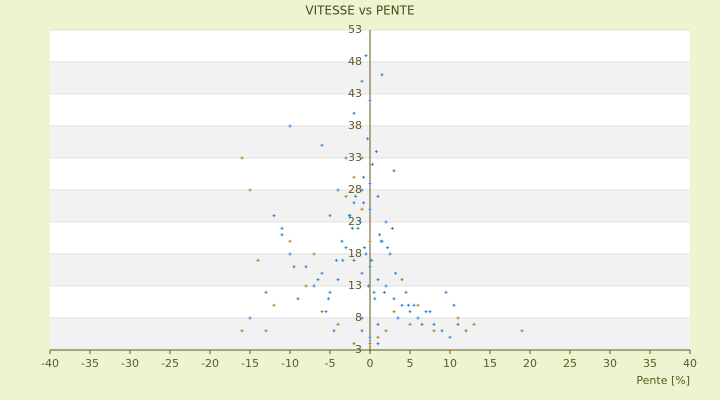  Describe the element at coordinates (370, 363) in the screenshot. I see `x-tick-label: 0` at that location.